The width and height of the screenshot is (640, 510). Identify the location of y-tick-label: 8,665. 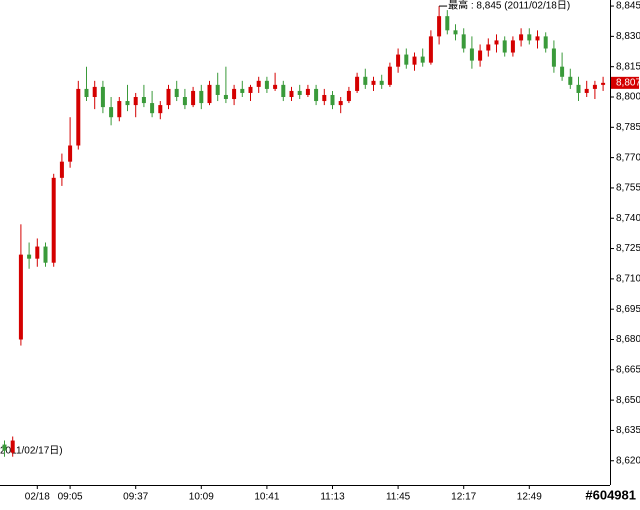
(628, 369).